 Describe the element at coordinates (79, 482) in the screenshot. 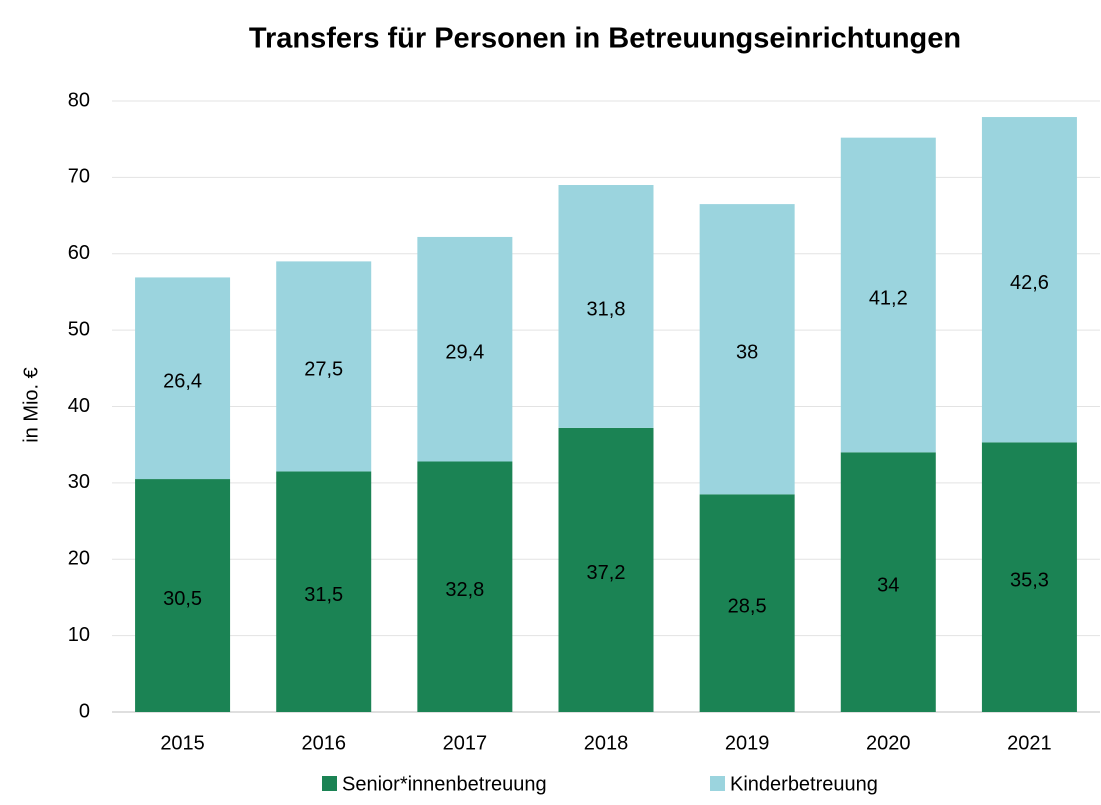

I see `y-tick-label: 30` at that location.